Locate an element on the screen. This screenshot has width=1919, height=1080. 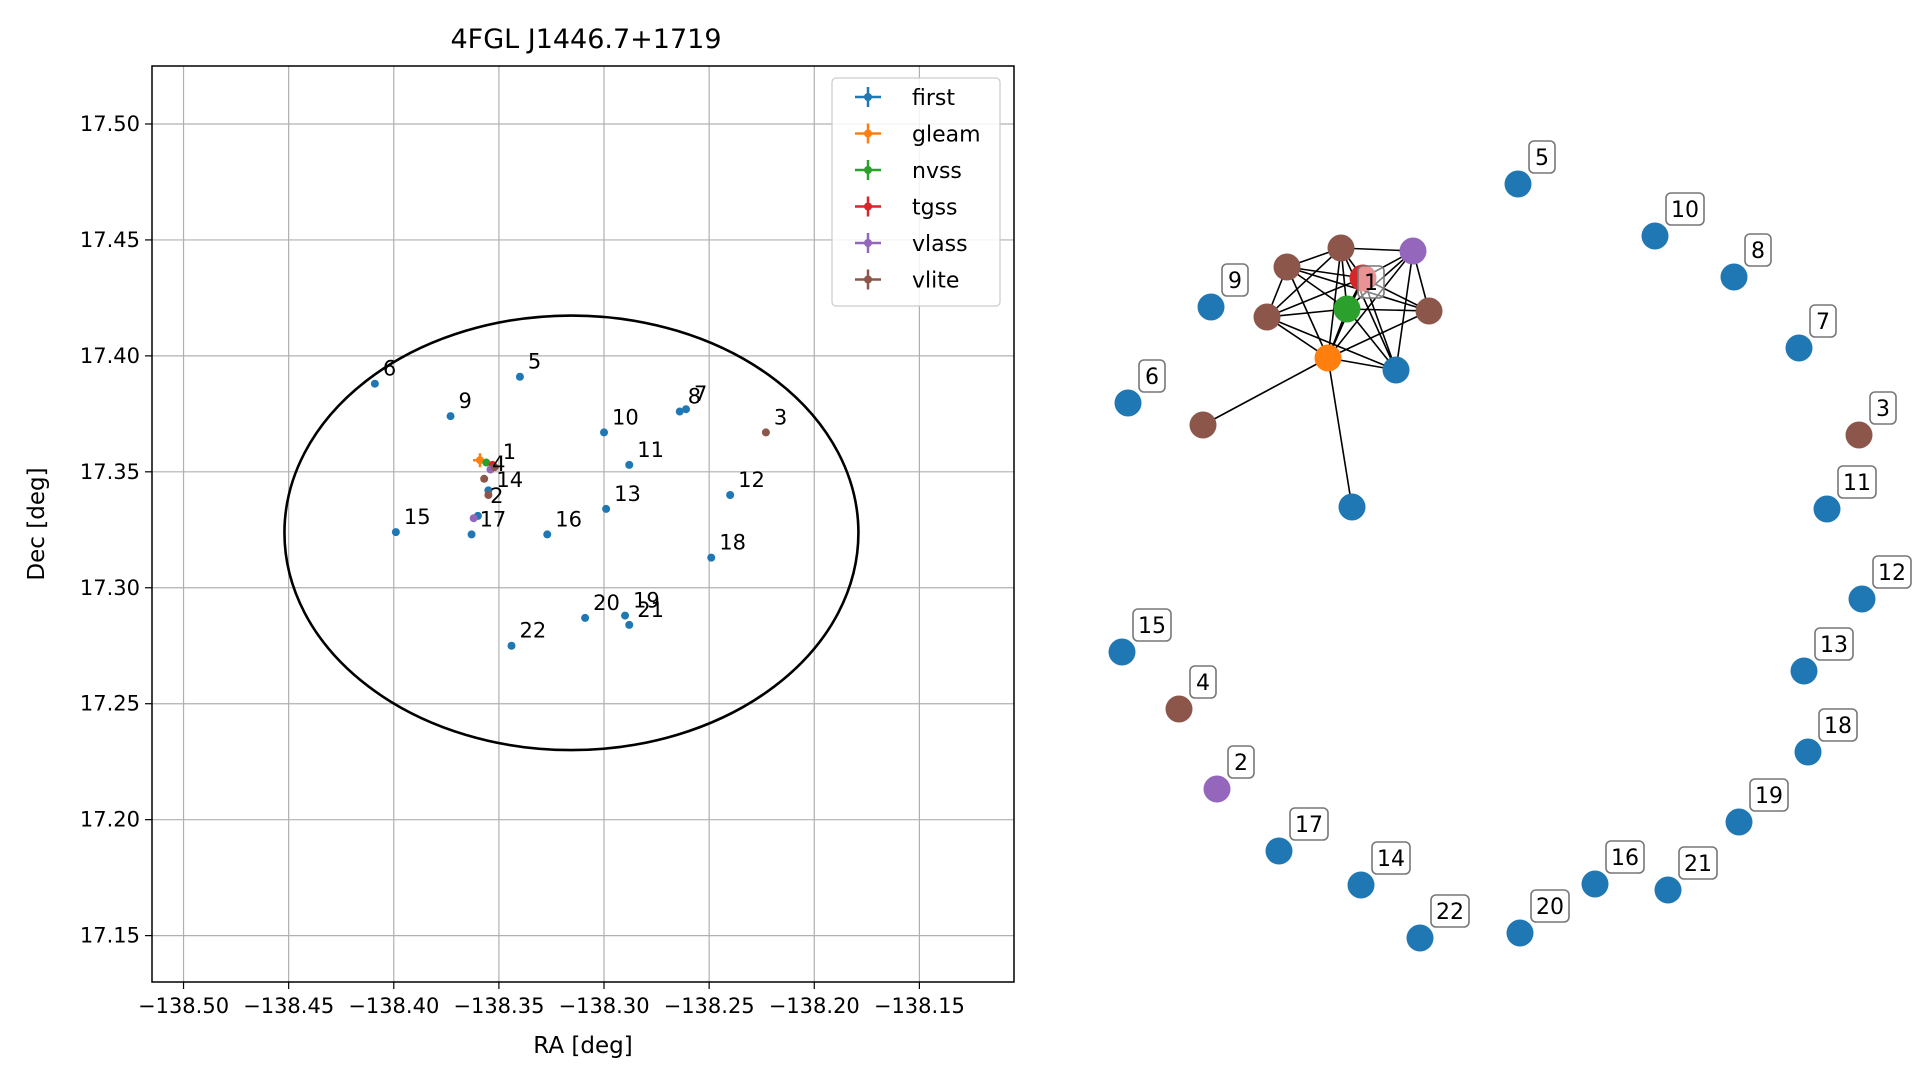
point-label: 12 is located at coordinates (751, 480).